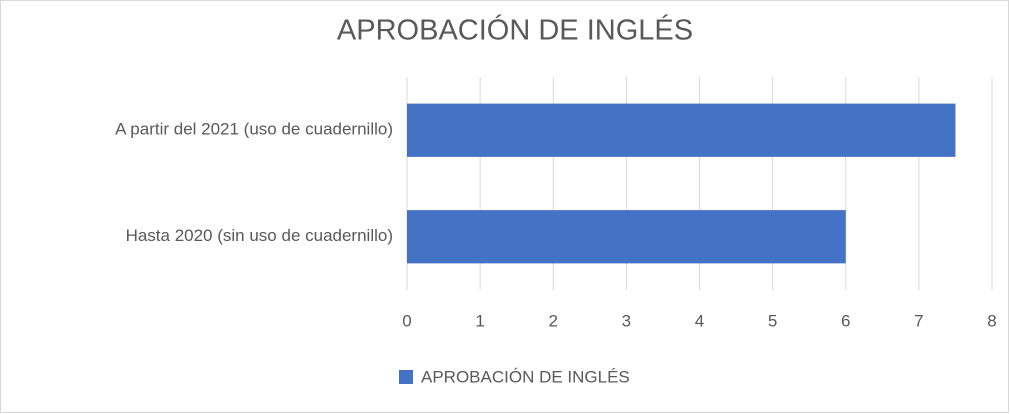 Image resolution: width=1010 pixels, height=414 pixels. What do you see at coordinates (626, 320) in the screenshot?
I see `x-tick-label: 3` at bounding box center [626, 320].